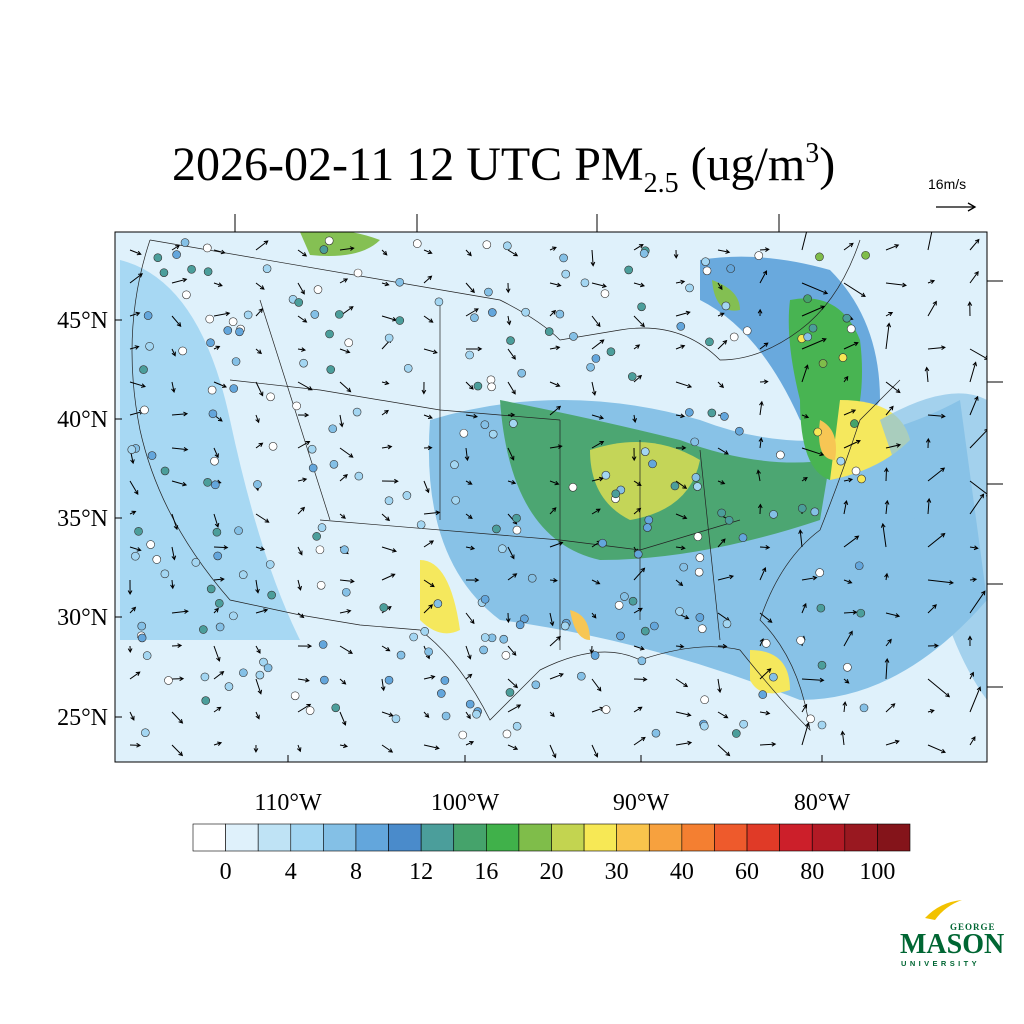 The height and width of the screenshot is (1024, 1024). I want to click on colorbar-label: 30, so click(617, 872).